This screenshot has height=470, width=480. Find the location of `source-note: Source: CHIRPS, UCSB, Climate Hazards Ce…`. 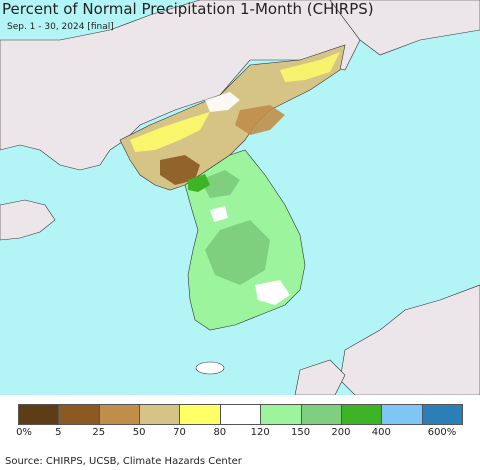

source-note: Source: CHIRPS, UCSB, Climate Hazards Ce… is located at coordinates (123, 461).